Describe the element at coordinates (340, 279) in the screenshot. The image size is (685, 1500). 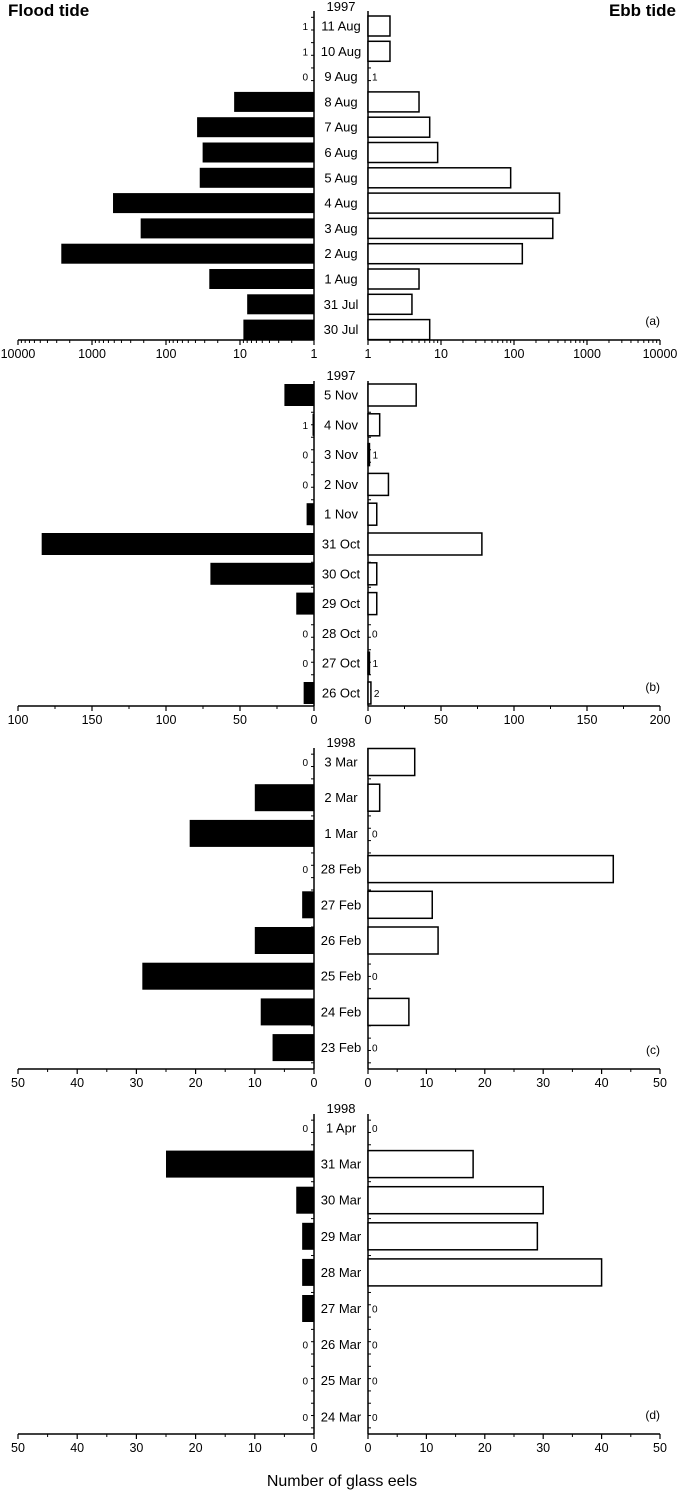
I see `category-label: 1 Aug` at that location.